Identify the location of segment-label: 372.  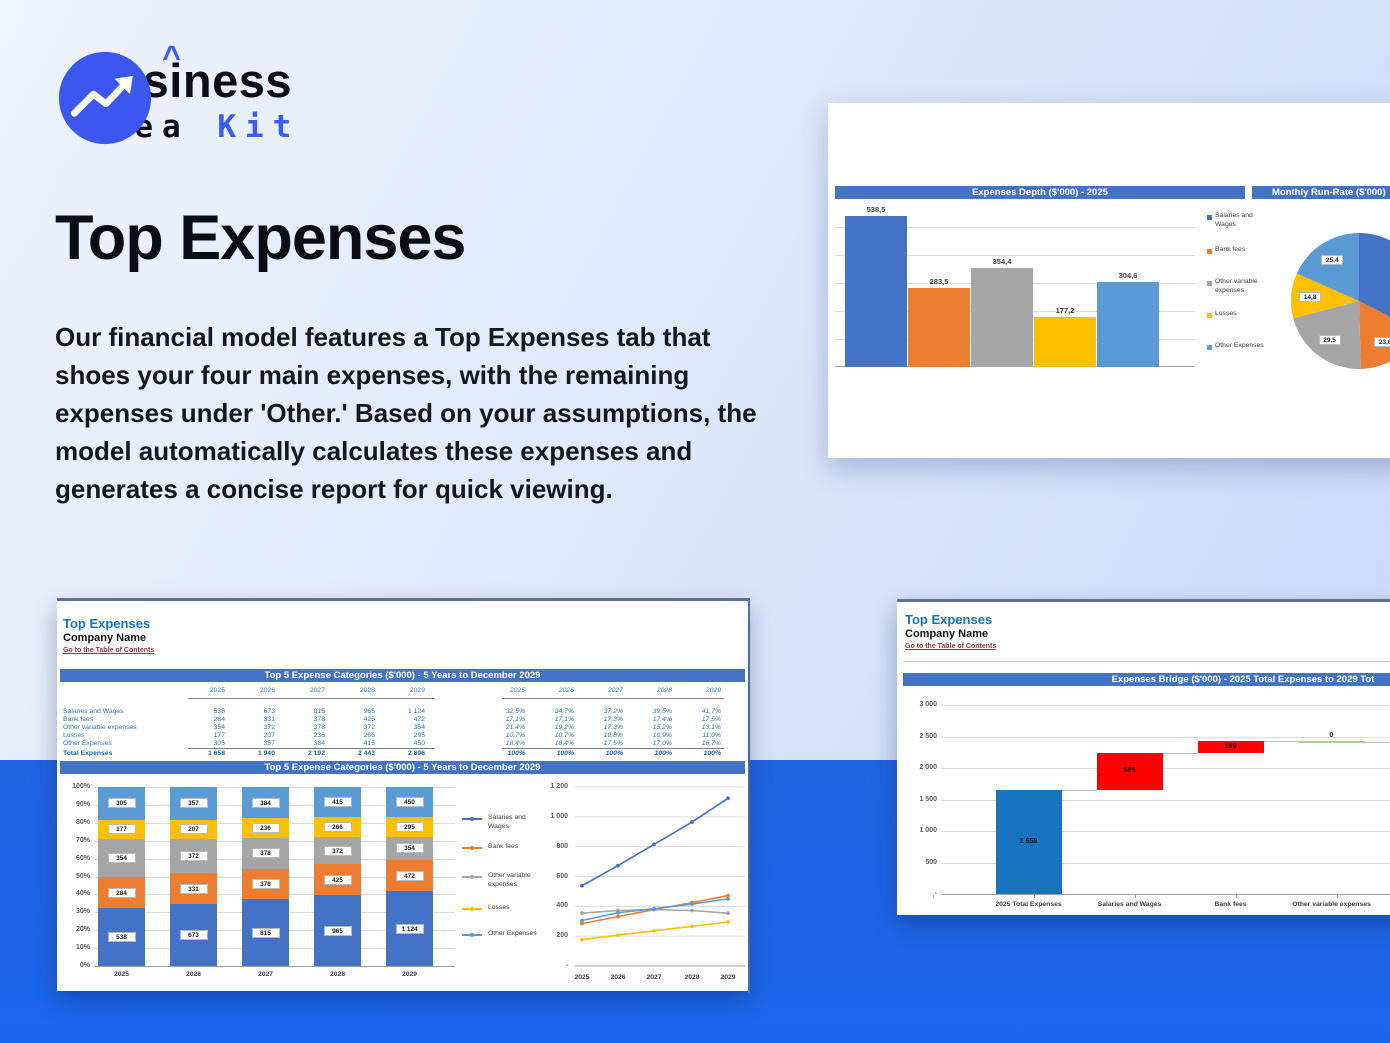
(193, 856).